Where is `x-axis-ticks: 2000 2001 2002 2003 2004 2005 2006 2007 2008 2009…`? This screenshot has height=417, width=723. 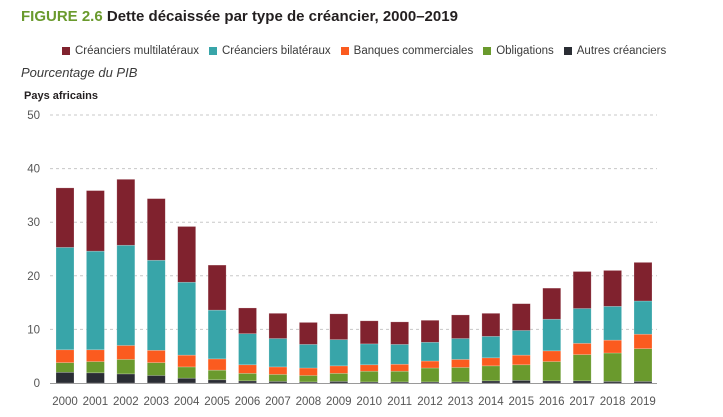
x-axis-ticks: 2000 2001 2002 2003 2004 2005 2006 2007 2008 2009… is located at coordinates (354, 402).